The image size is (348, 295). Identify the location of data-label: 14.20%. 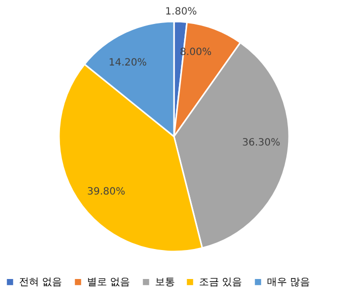
(127, 62).